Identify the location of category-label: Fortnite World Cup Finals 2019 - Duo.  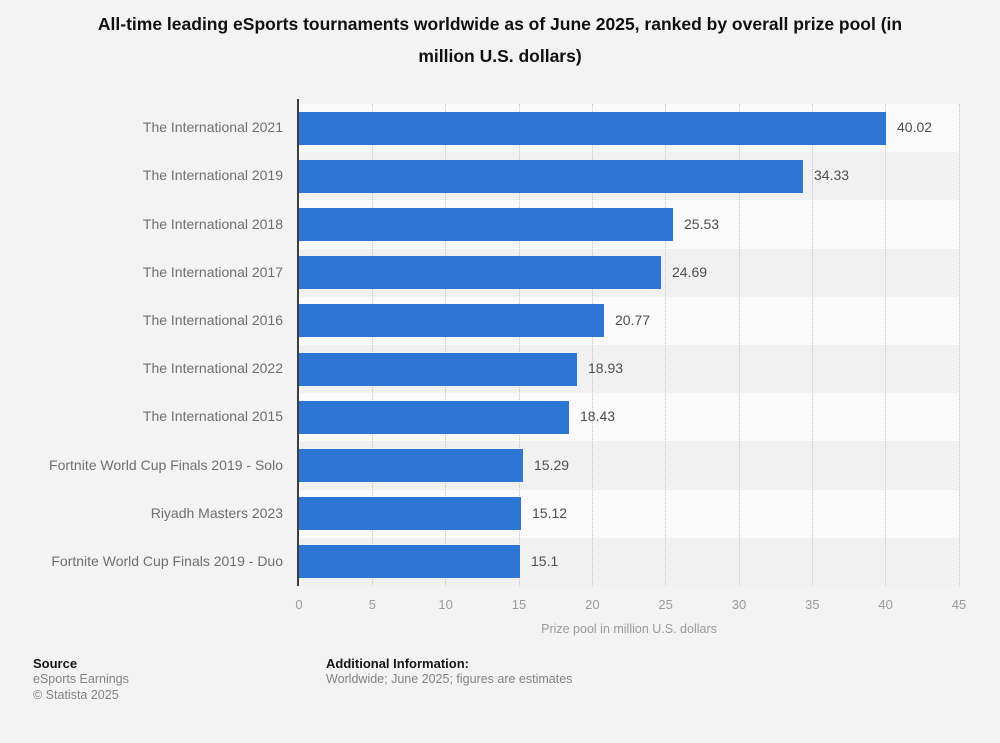
(167, 560).